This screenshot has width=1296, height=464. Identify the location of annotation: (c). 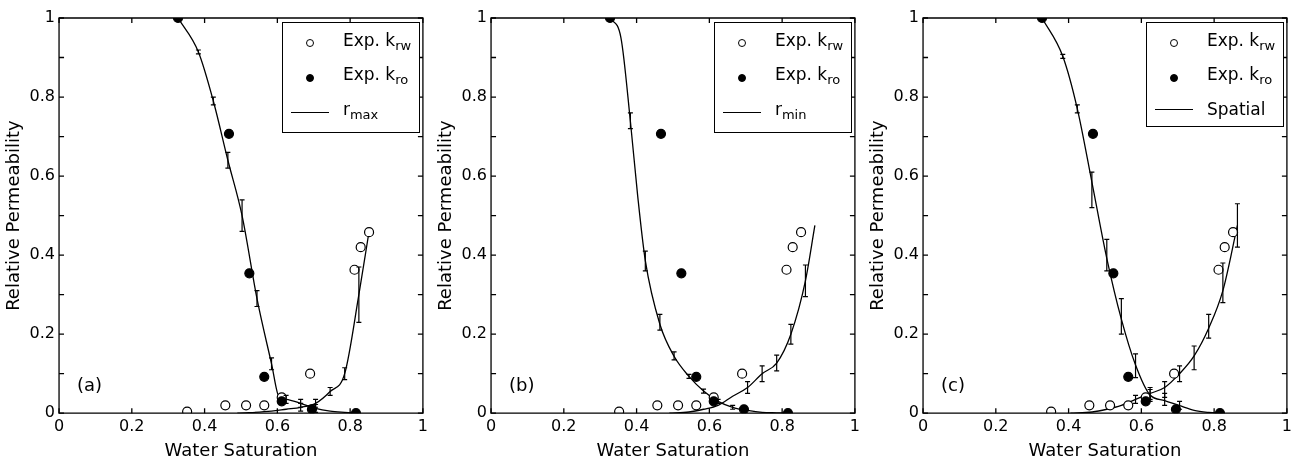
(953, 385).